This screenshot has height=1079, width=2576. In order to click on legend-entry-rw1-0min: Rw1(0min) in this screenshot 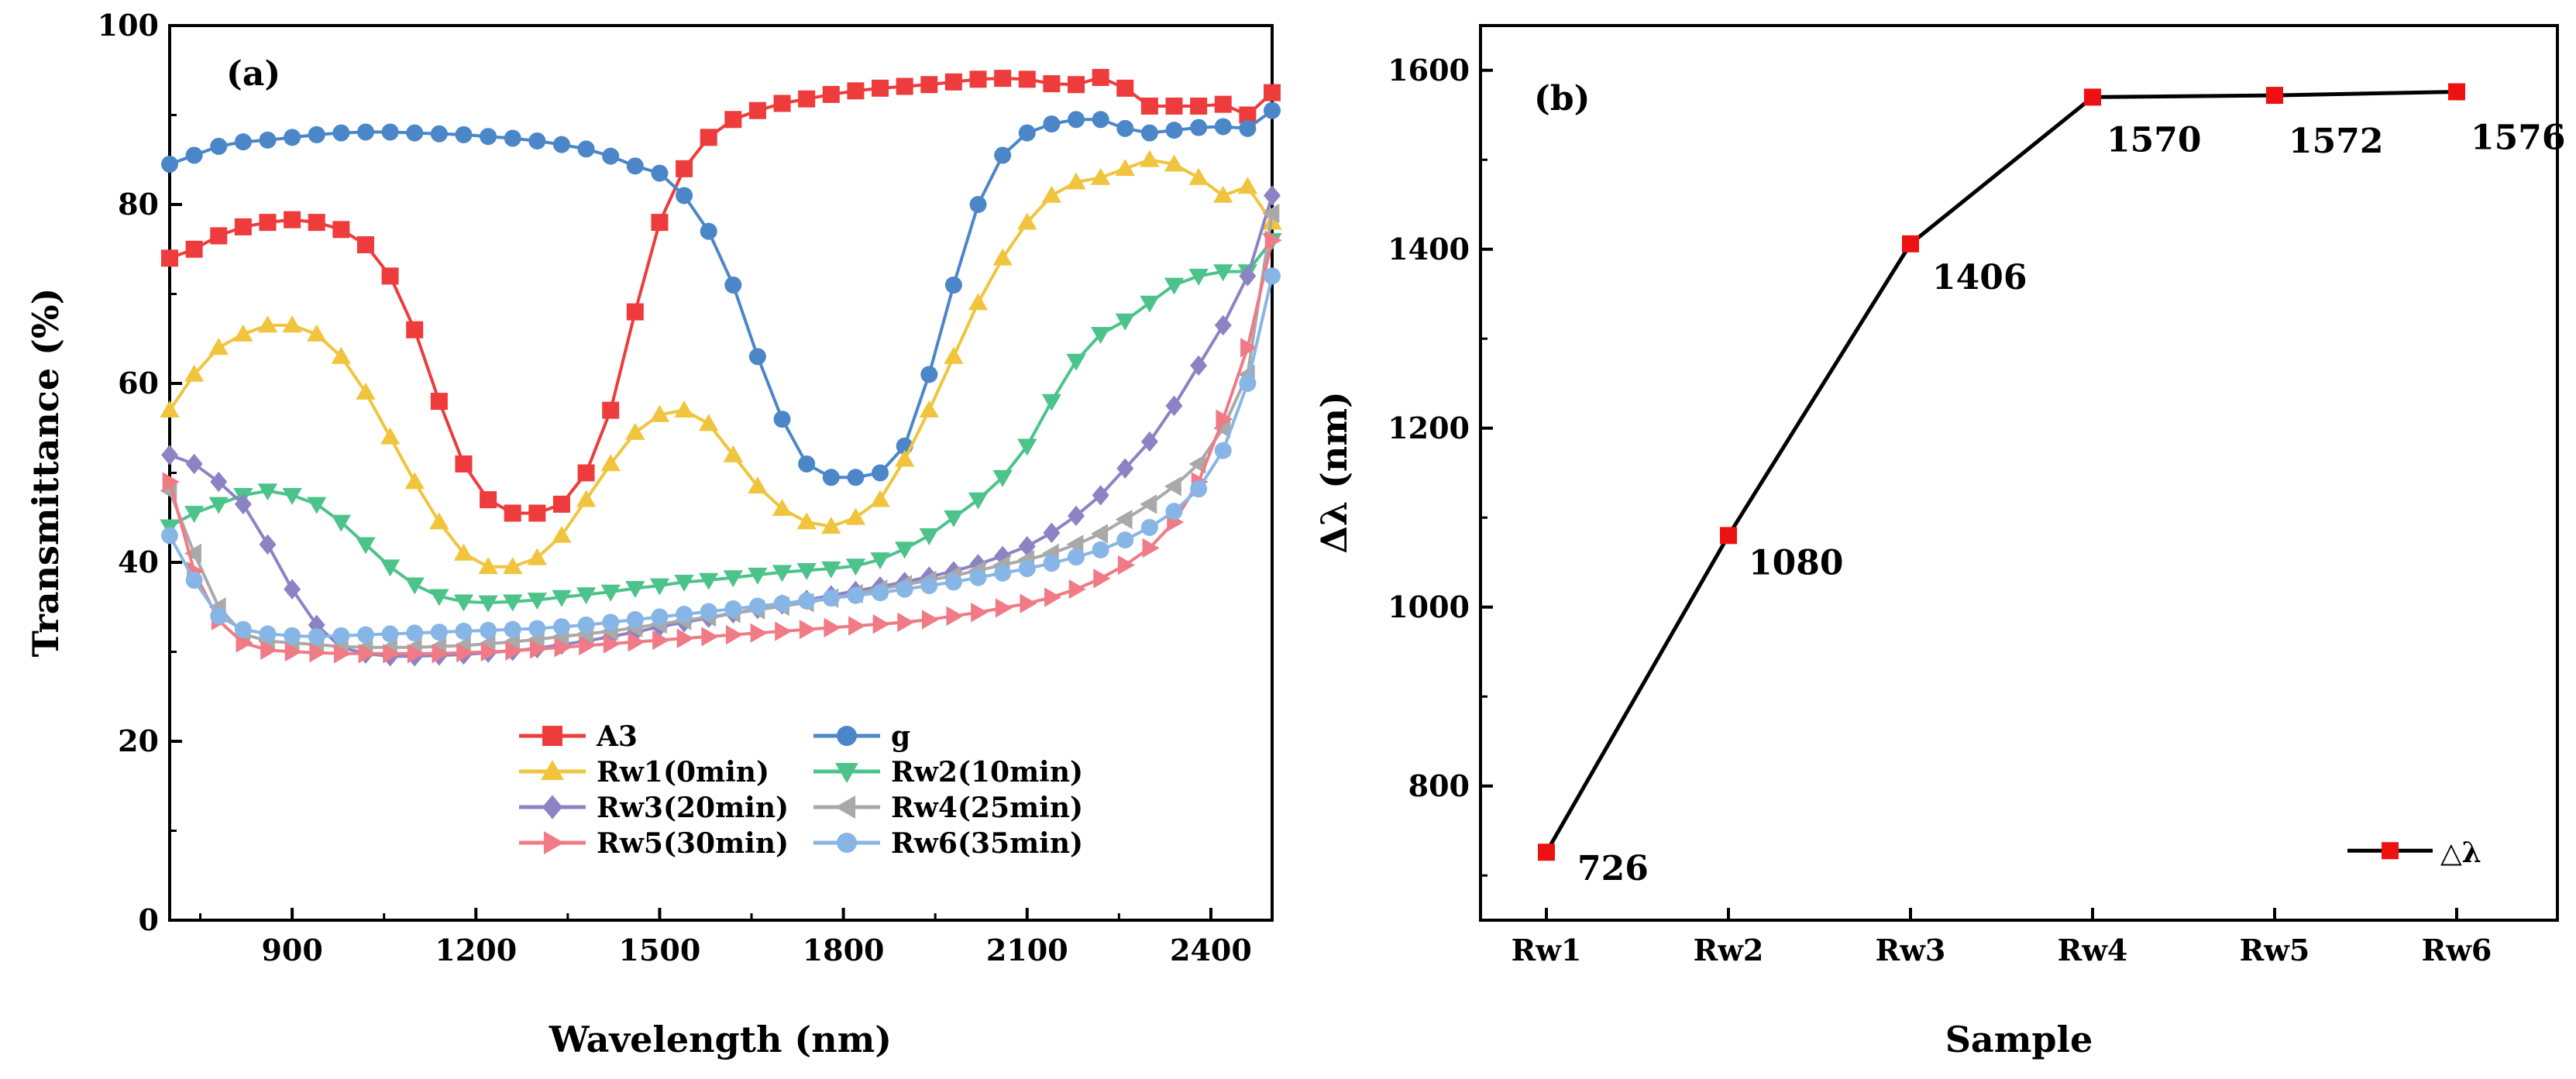, I will do `click(644, 772)`.